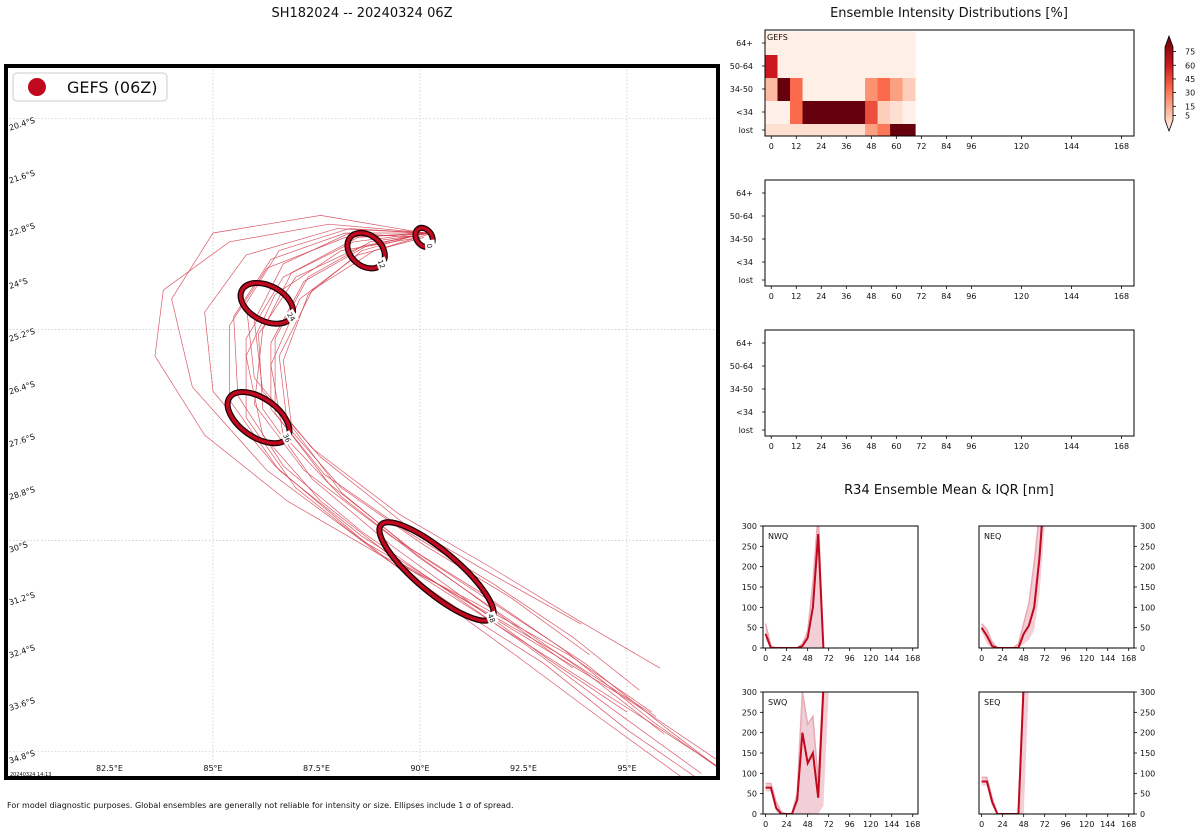 This screenshot has height=840, width=1200. Describe the element at coordinates (840, 587) in the screenshot. I see `r34-background` at that location.